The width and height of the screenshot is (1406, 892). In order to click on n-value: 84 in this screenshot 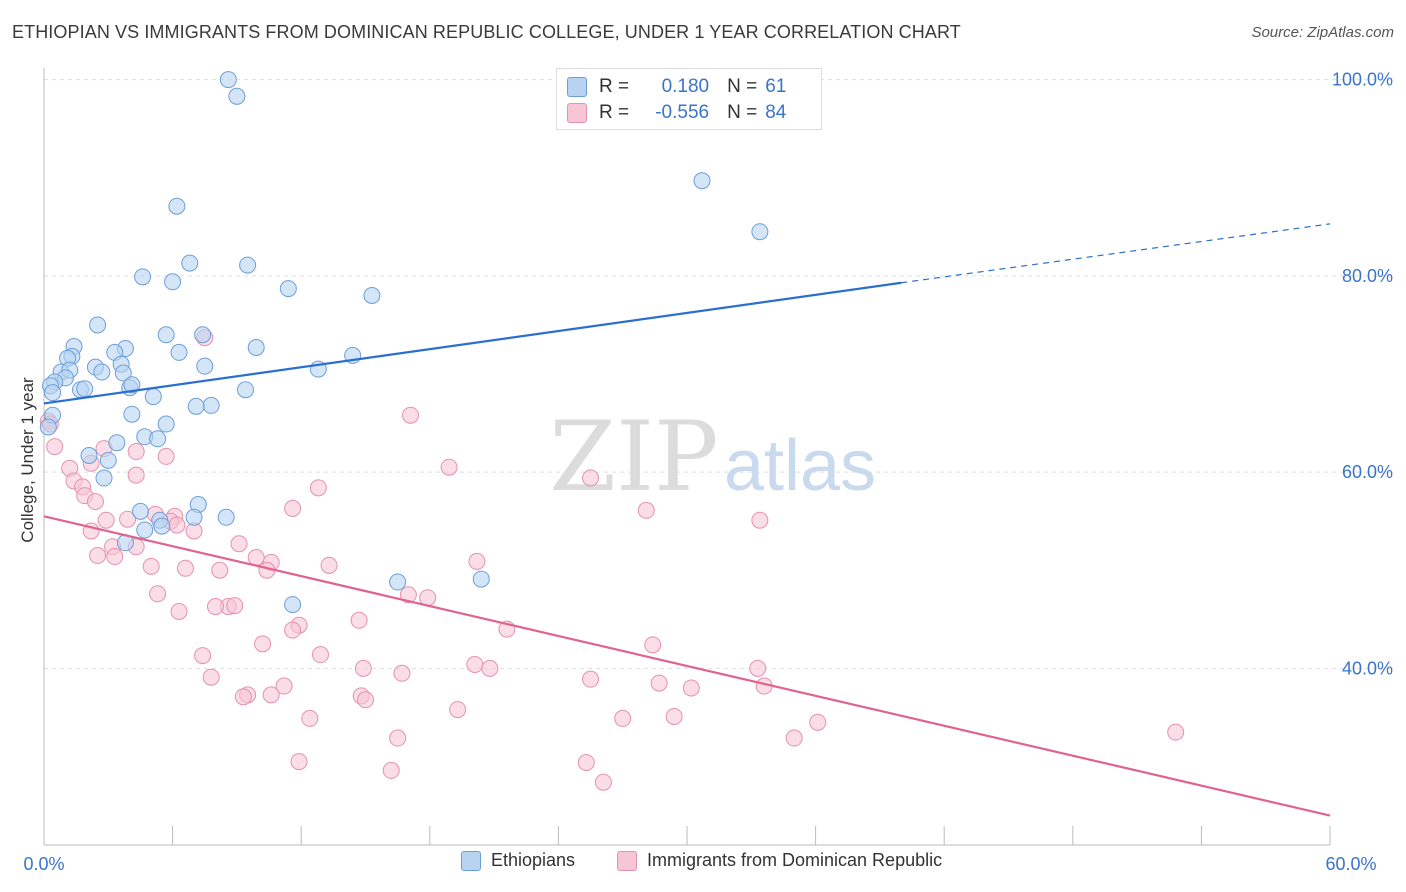, I will do `click(776, 112)`.